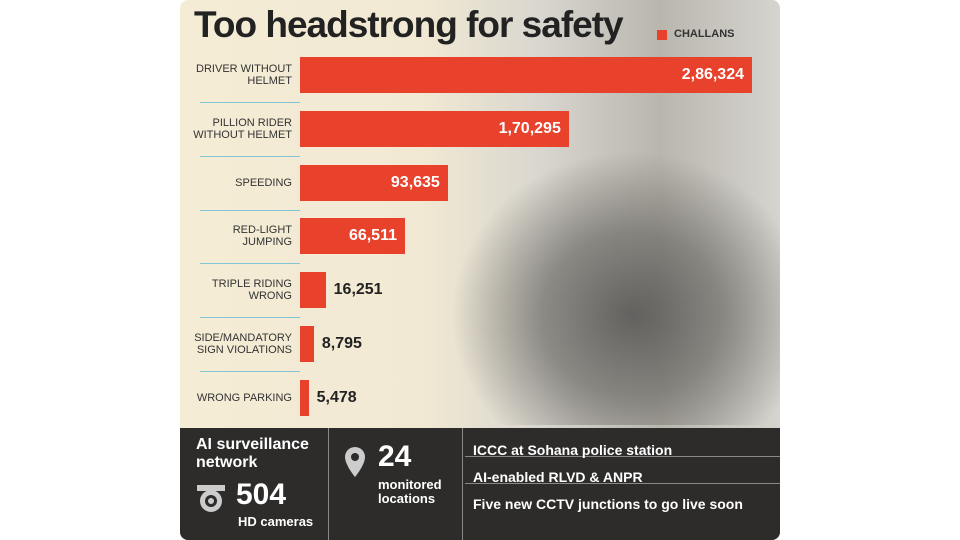 Image resolution: width=960 pixels, height=540 pixels. I want to click on value-label: 8,795, so click(341, 343).